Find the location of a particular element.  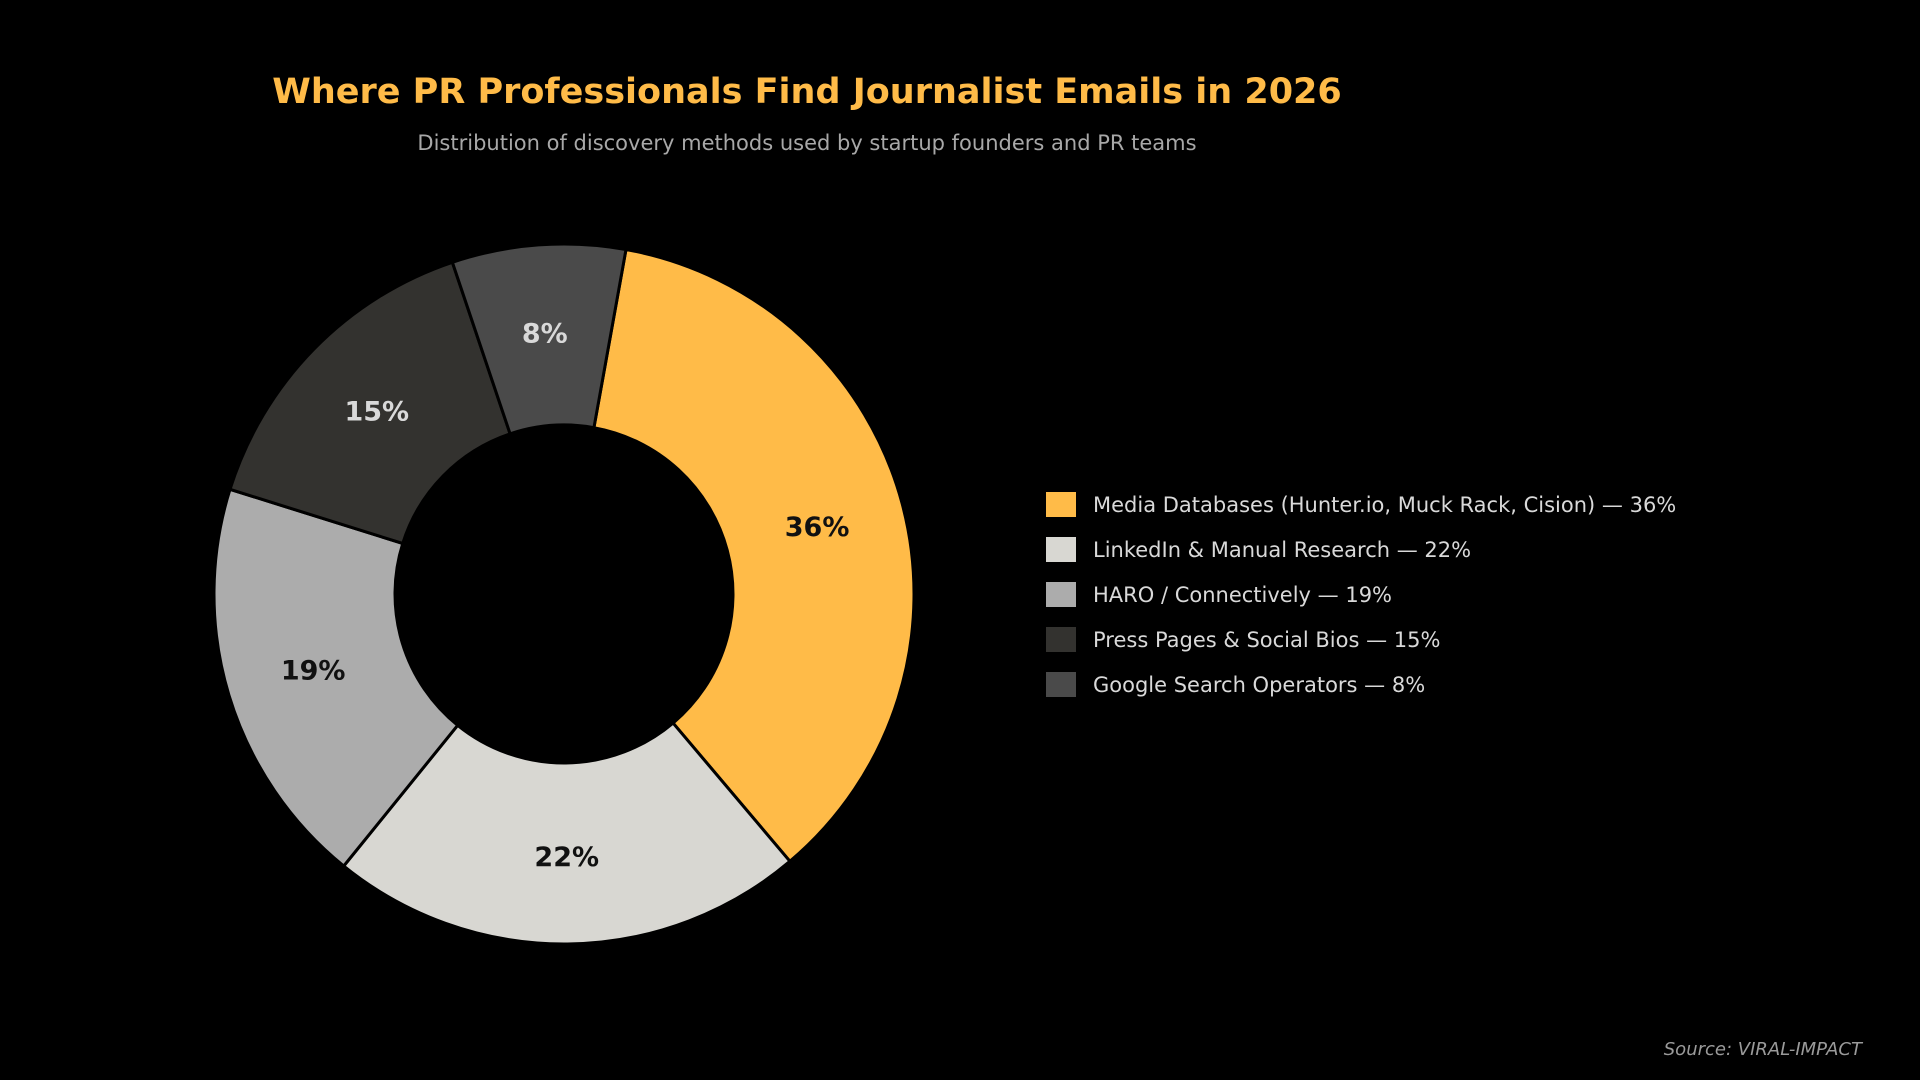

slice-percent-label: 19% is located at coordinates (313, 671).